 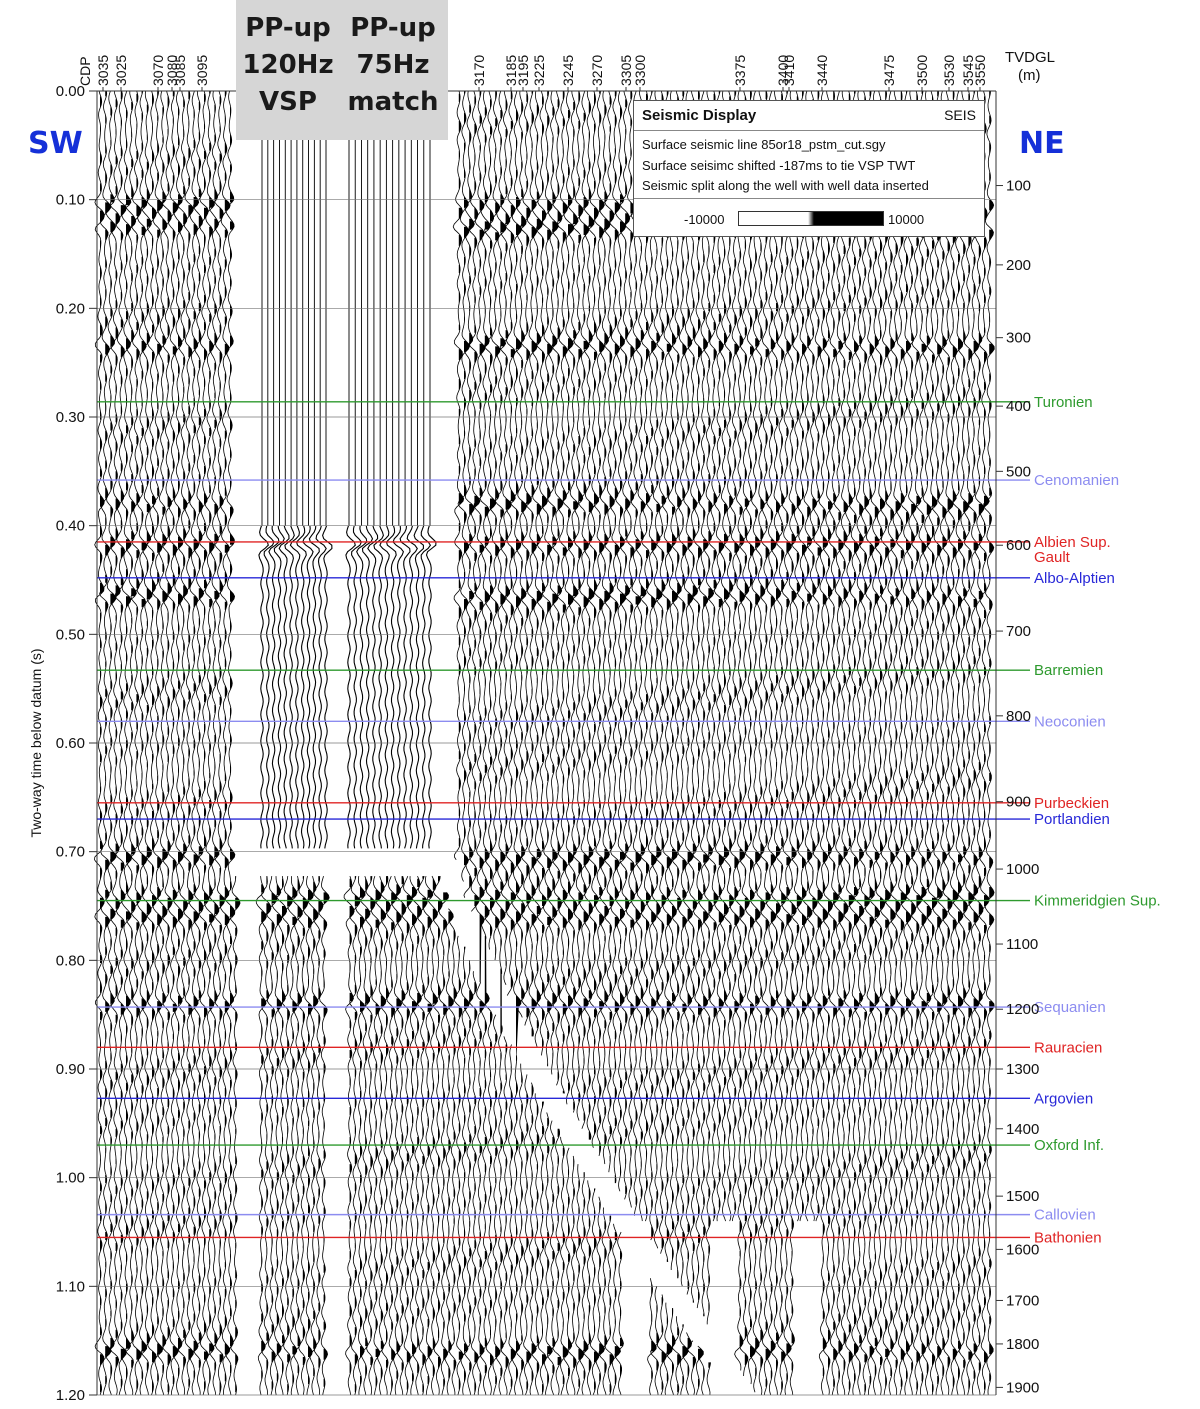 What do you see at coordinates (511, 70) in the screenshot?
I see `cdp-tick-label: 3185` at bounding box center [511, 70].